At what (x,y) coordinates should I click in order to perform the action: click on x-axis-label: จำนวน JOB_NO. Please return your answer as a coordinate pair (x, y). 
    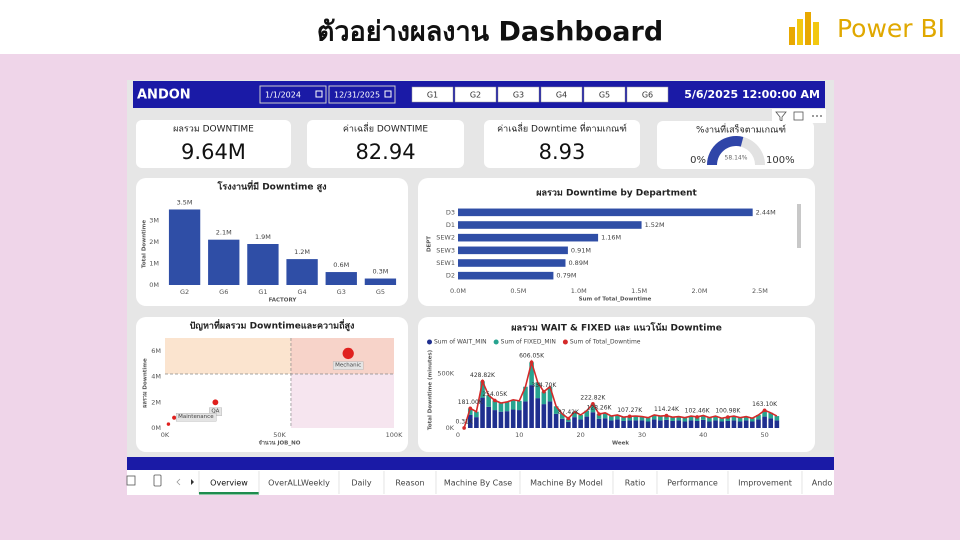
    Looking at the image, I should click on (280, 443).